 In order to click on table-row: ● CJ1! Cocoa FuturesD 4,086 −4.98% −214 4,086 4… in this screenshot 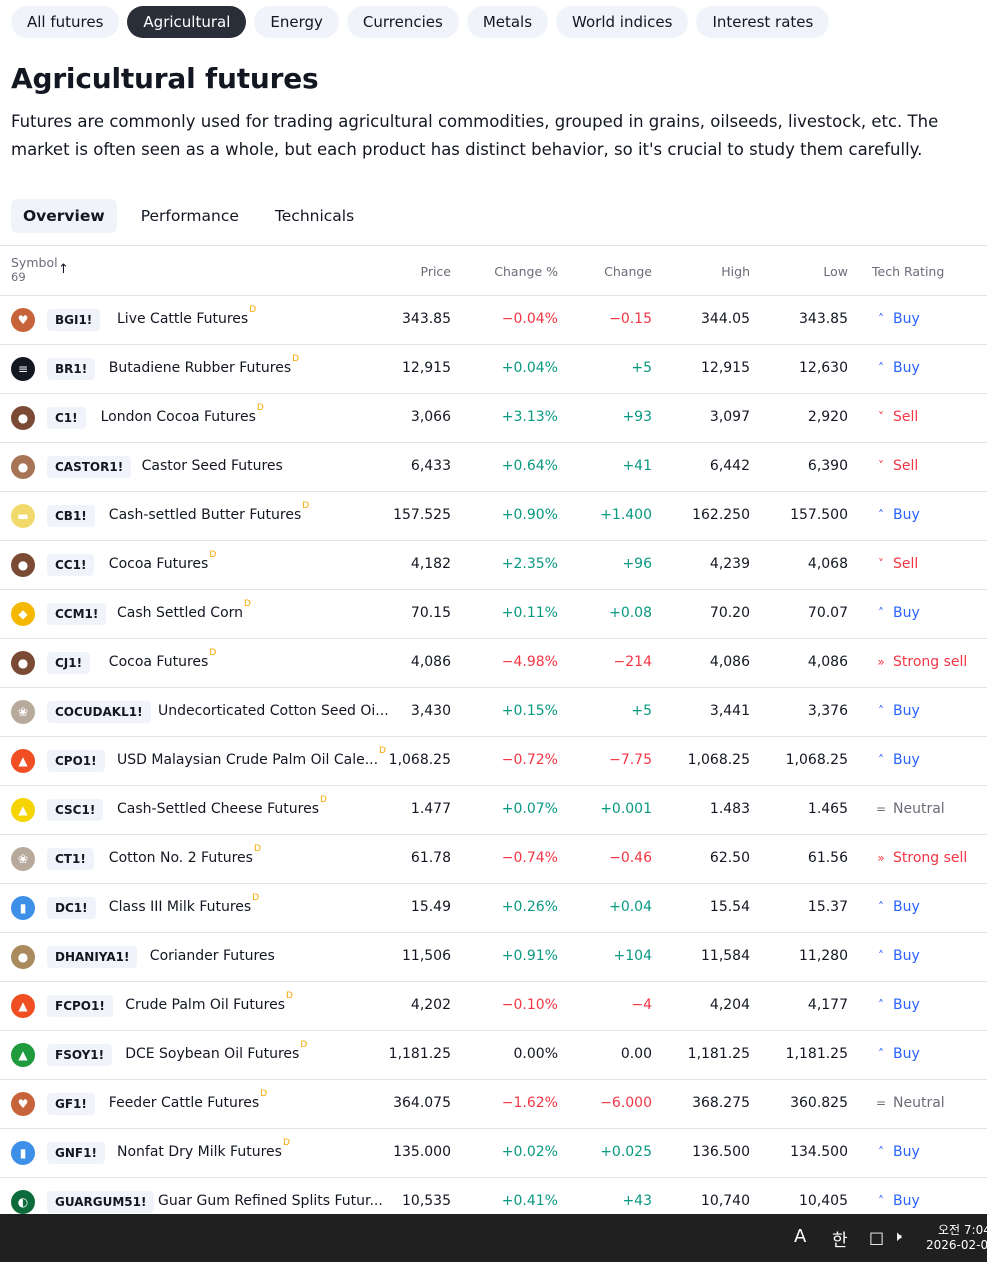, I will do `click(493, 663)`.